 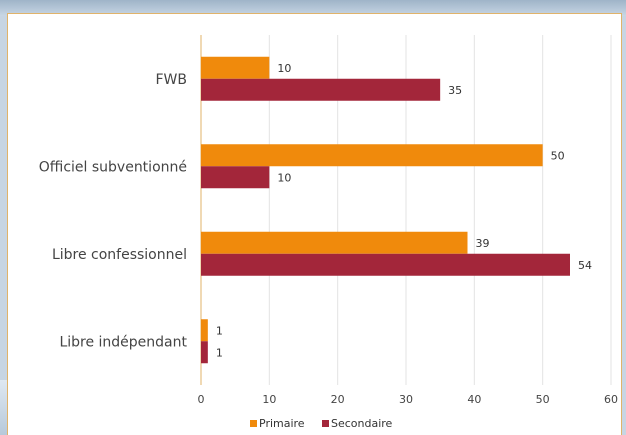 I want to click on x-tick-label: 0, so click(x=201, y=399).